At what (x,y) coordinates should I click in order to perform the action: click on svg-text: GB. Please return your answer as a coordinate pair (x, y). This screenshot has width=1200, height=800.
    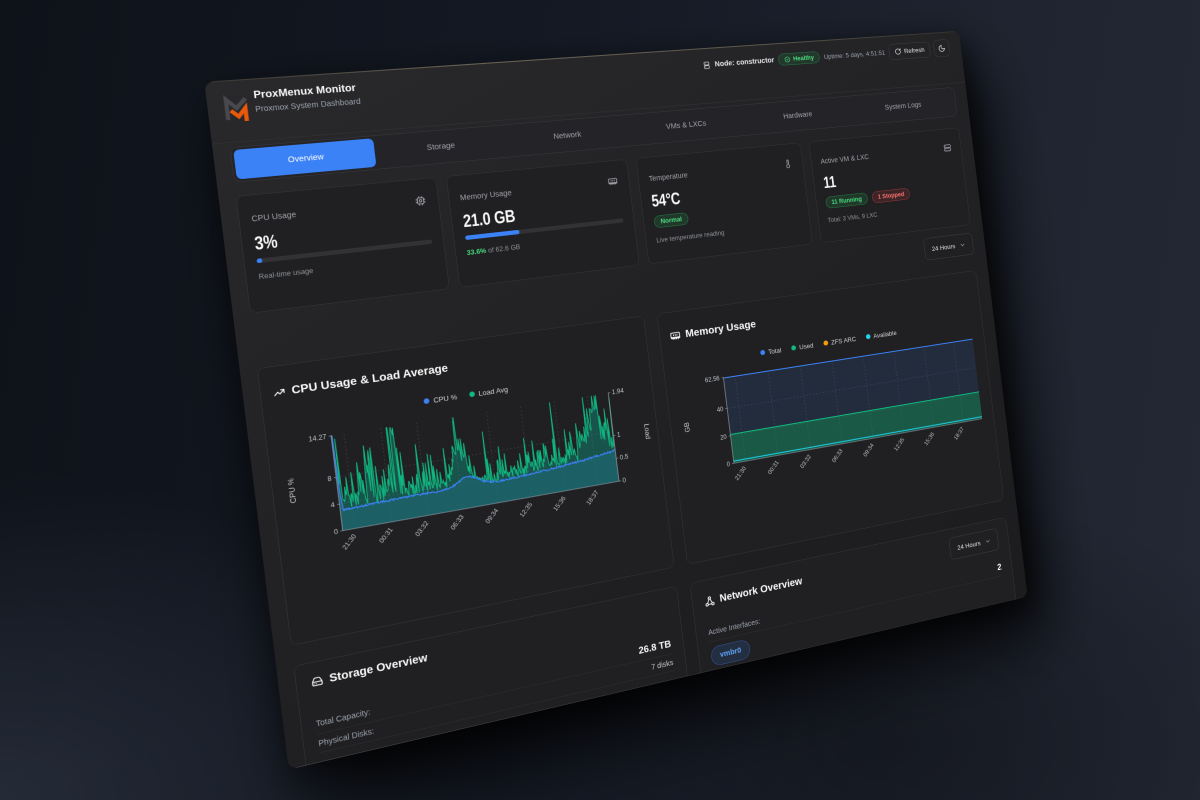
    Looking at the image, I should click on (687, 427).